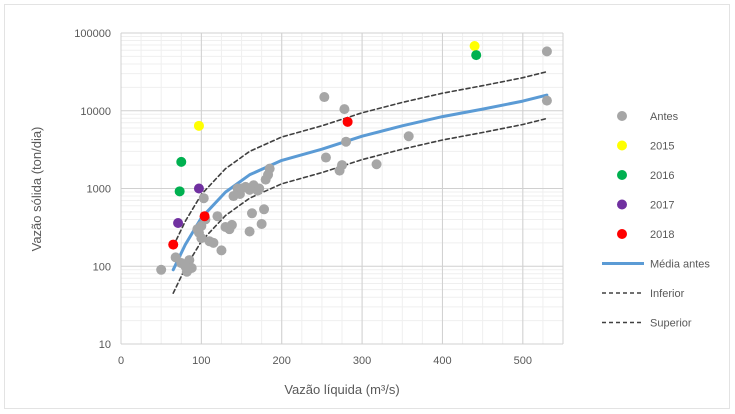  Describe the element at coordinates (645, 176) in the screenshot. I see `legend-item-2016: 2016` at that location.